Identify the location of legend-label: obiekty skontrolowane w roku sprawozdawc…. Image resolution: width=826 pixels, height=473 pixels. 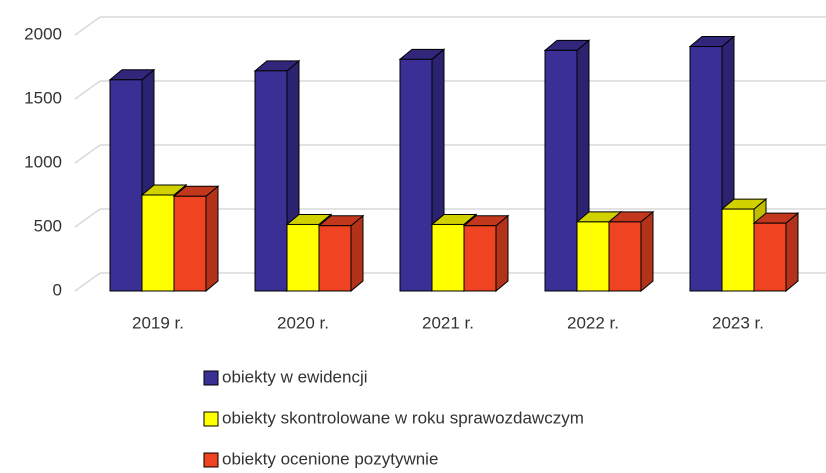
(403, 417).